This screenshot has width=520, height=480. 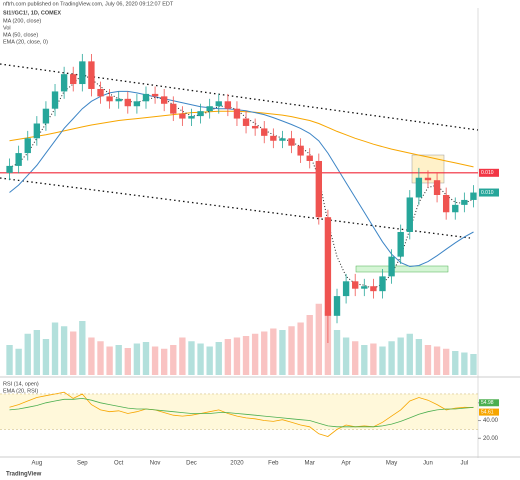 What do you see at coordinates (241, 412) in the screenshot?
I see `rsi-ema-line` at bounding box center [241, 412].